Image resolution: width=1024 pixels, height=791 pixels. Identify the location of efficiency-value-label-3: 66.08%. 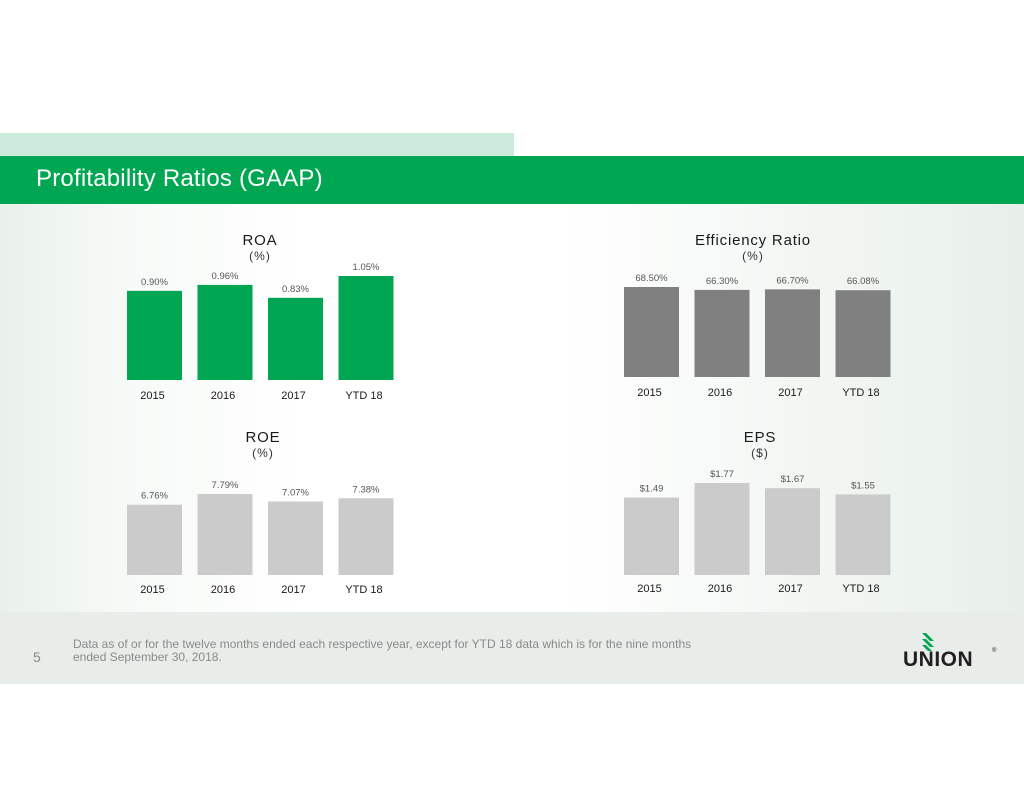
(863, 281).